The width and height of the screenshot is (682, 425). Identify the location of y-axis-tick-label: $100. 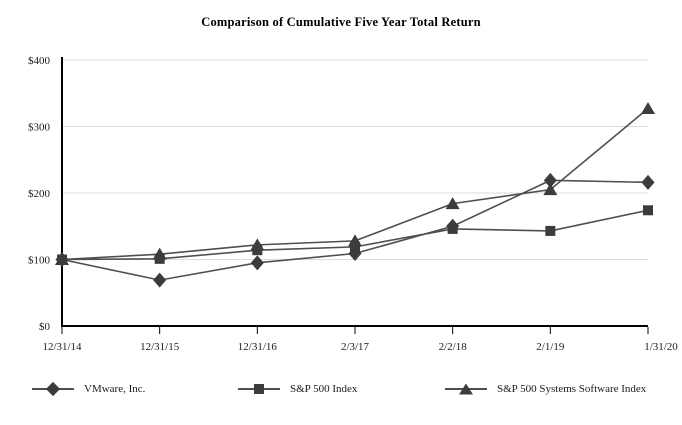
(39, 261).